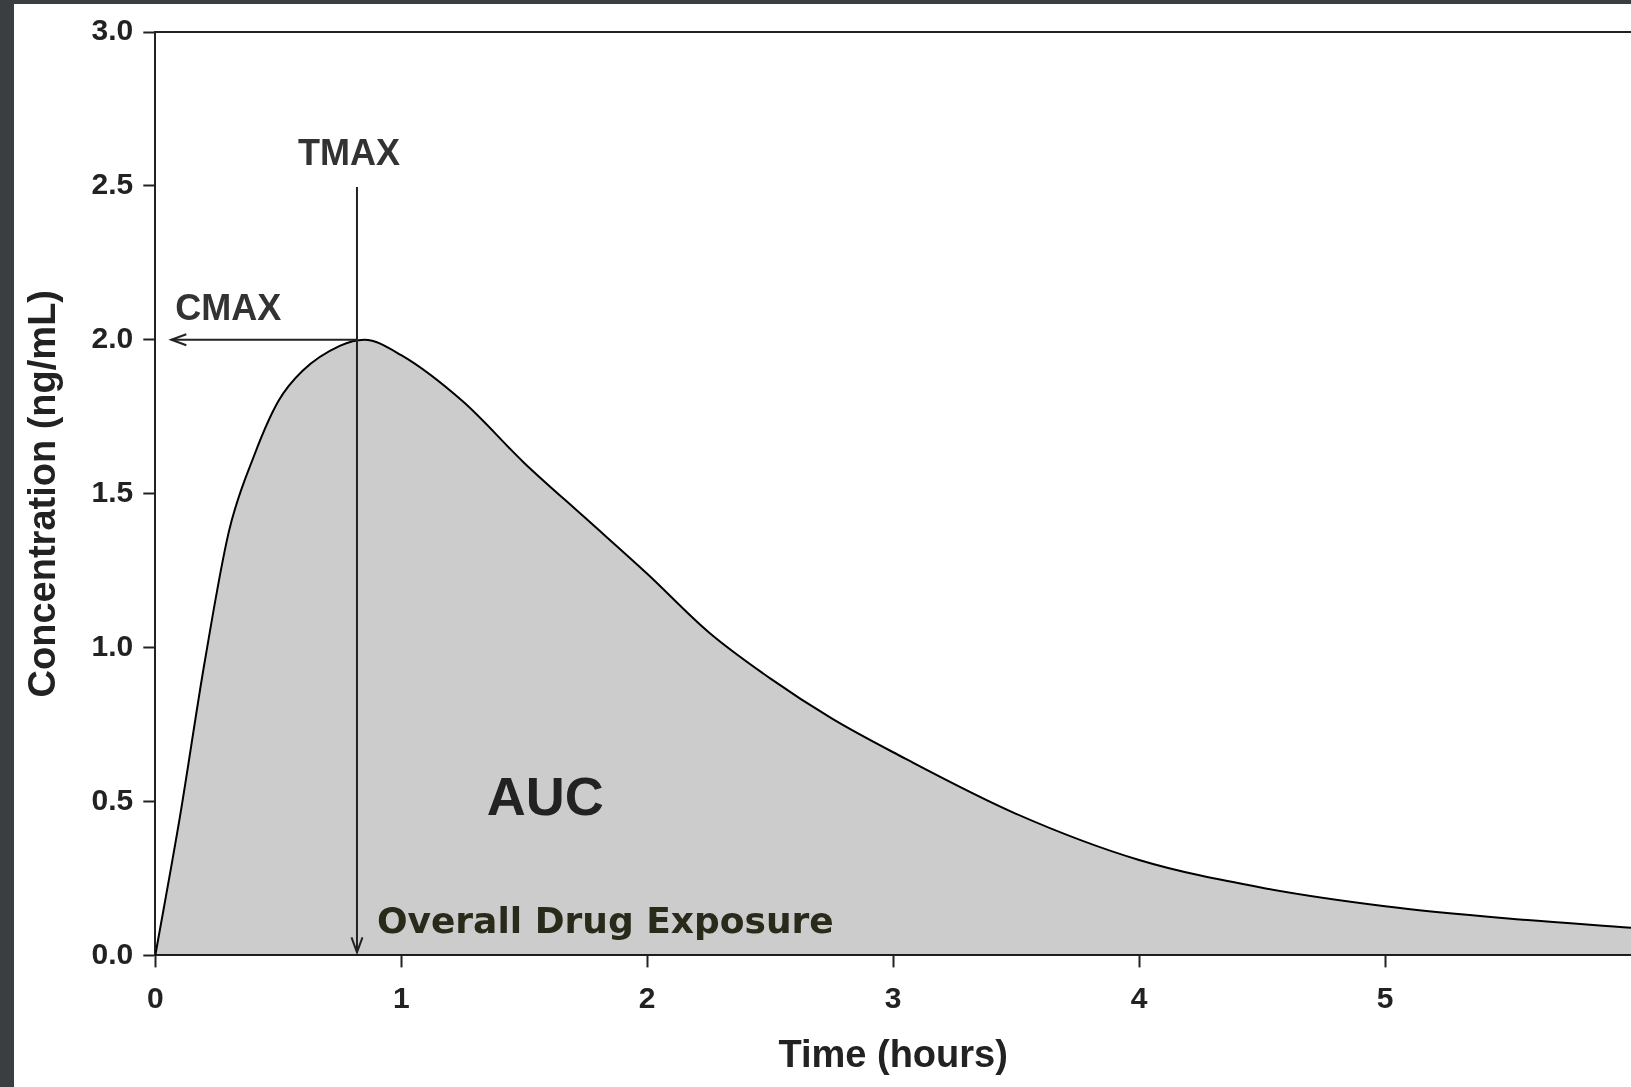 This screenshot has height=1087, width=1631. I want to click on y-tick-label: 0.5, so click(112, 799).